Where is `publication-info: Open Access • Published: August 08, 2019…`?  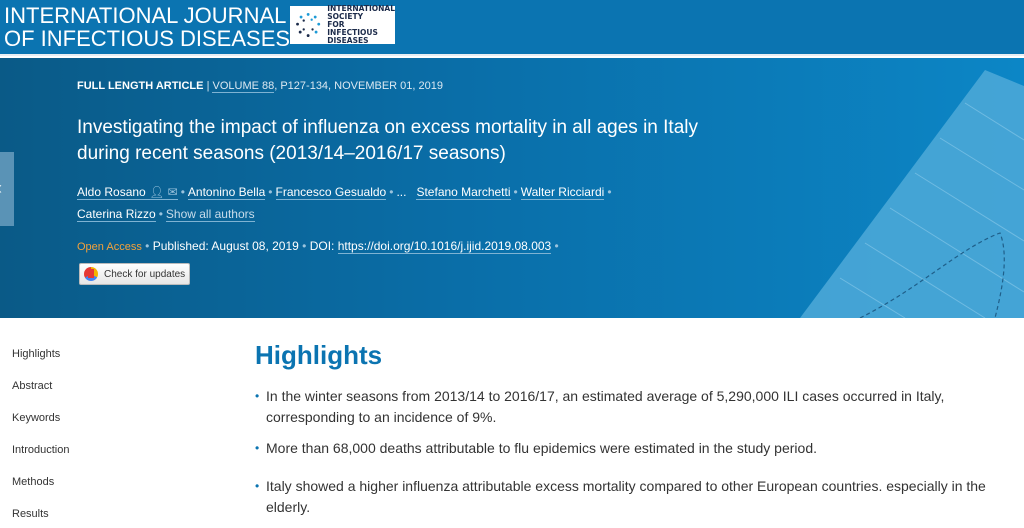 publication-info: Open Access • Published: August 08, 2019… is located at coordinates (318, 246).